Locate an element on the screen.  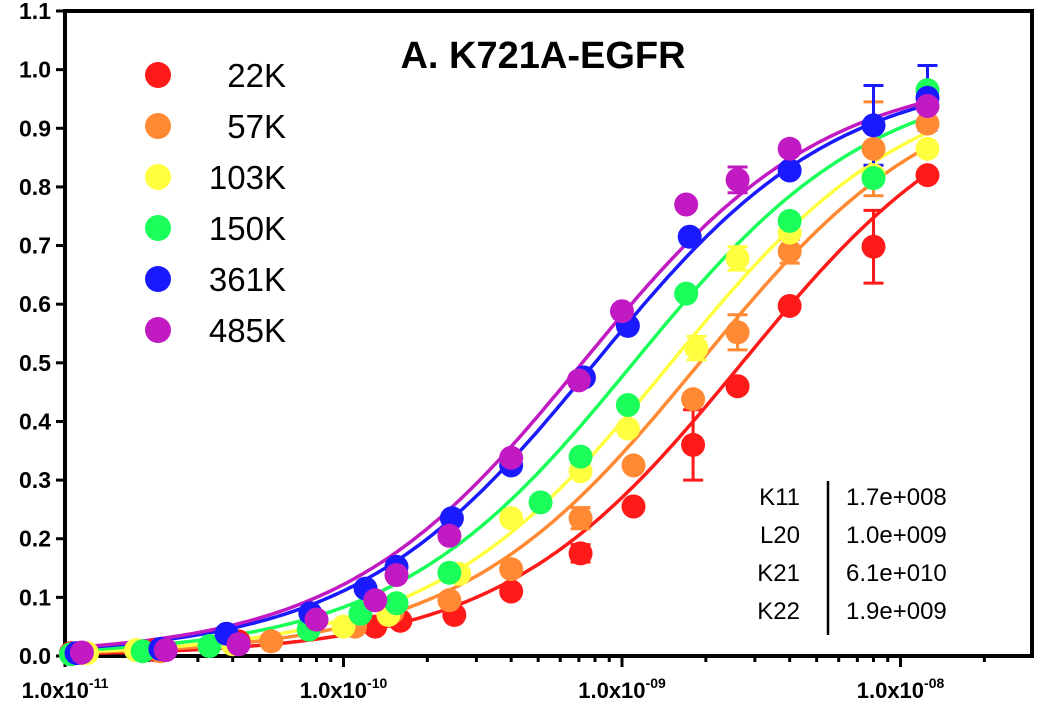
y-tick-label: 0.2 is located at coordinates (35, 539).